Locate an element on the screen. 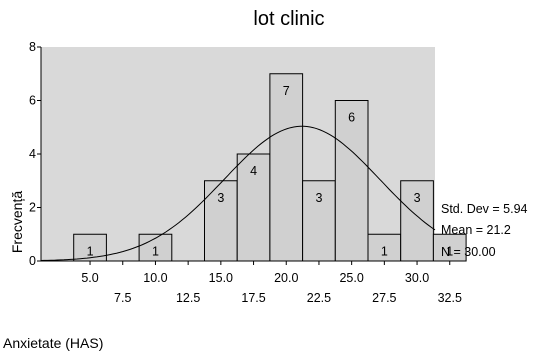 The height and width of the screenshot is (351, 534). x-tick-label: 27.5 is located at coordinates (384, 298).